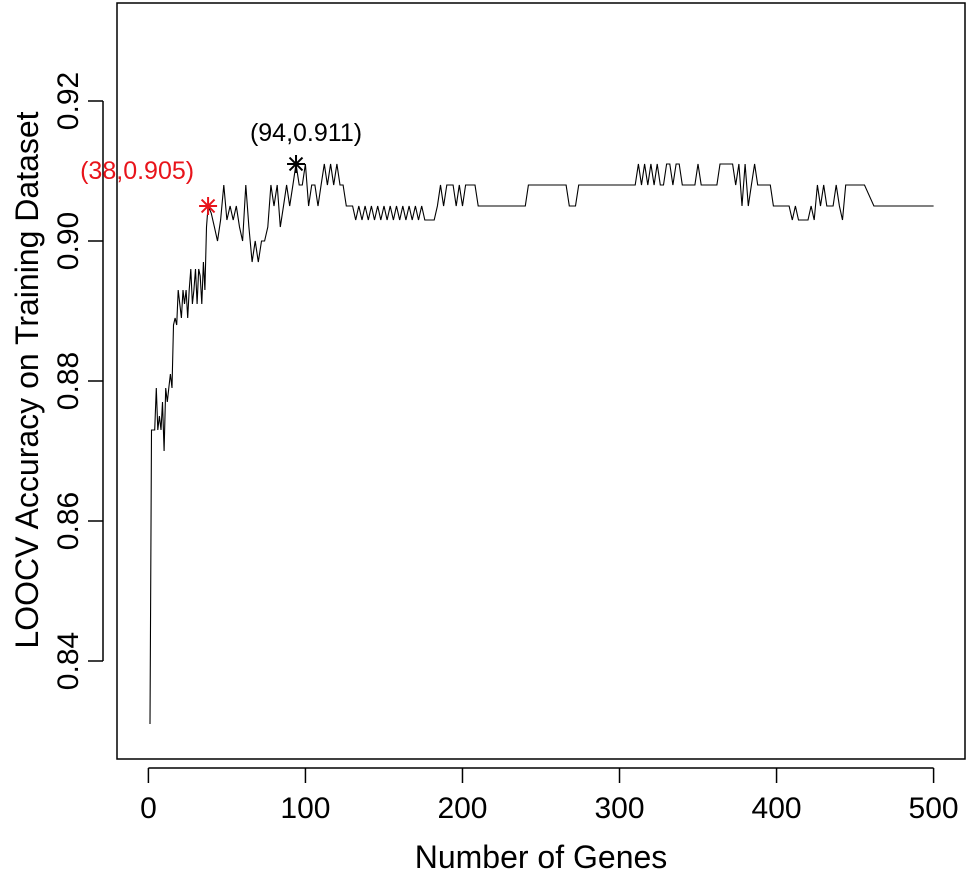  I want to click on x-axis-title: Number of Genes, so click(541, 857).